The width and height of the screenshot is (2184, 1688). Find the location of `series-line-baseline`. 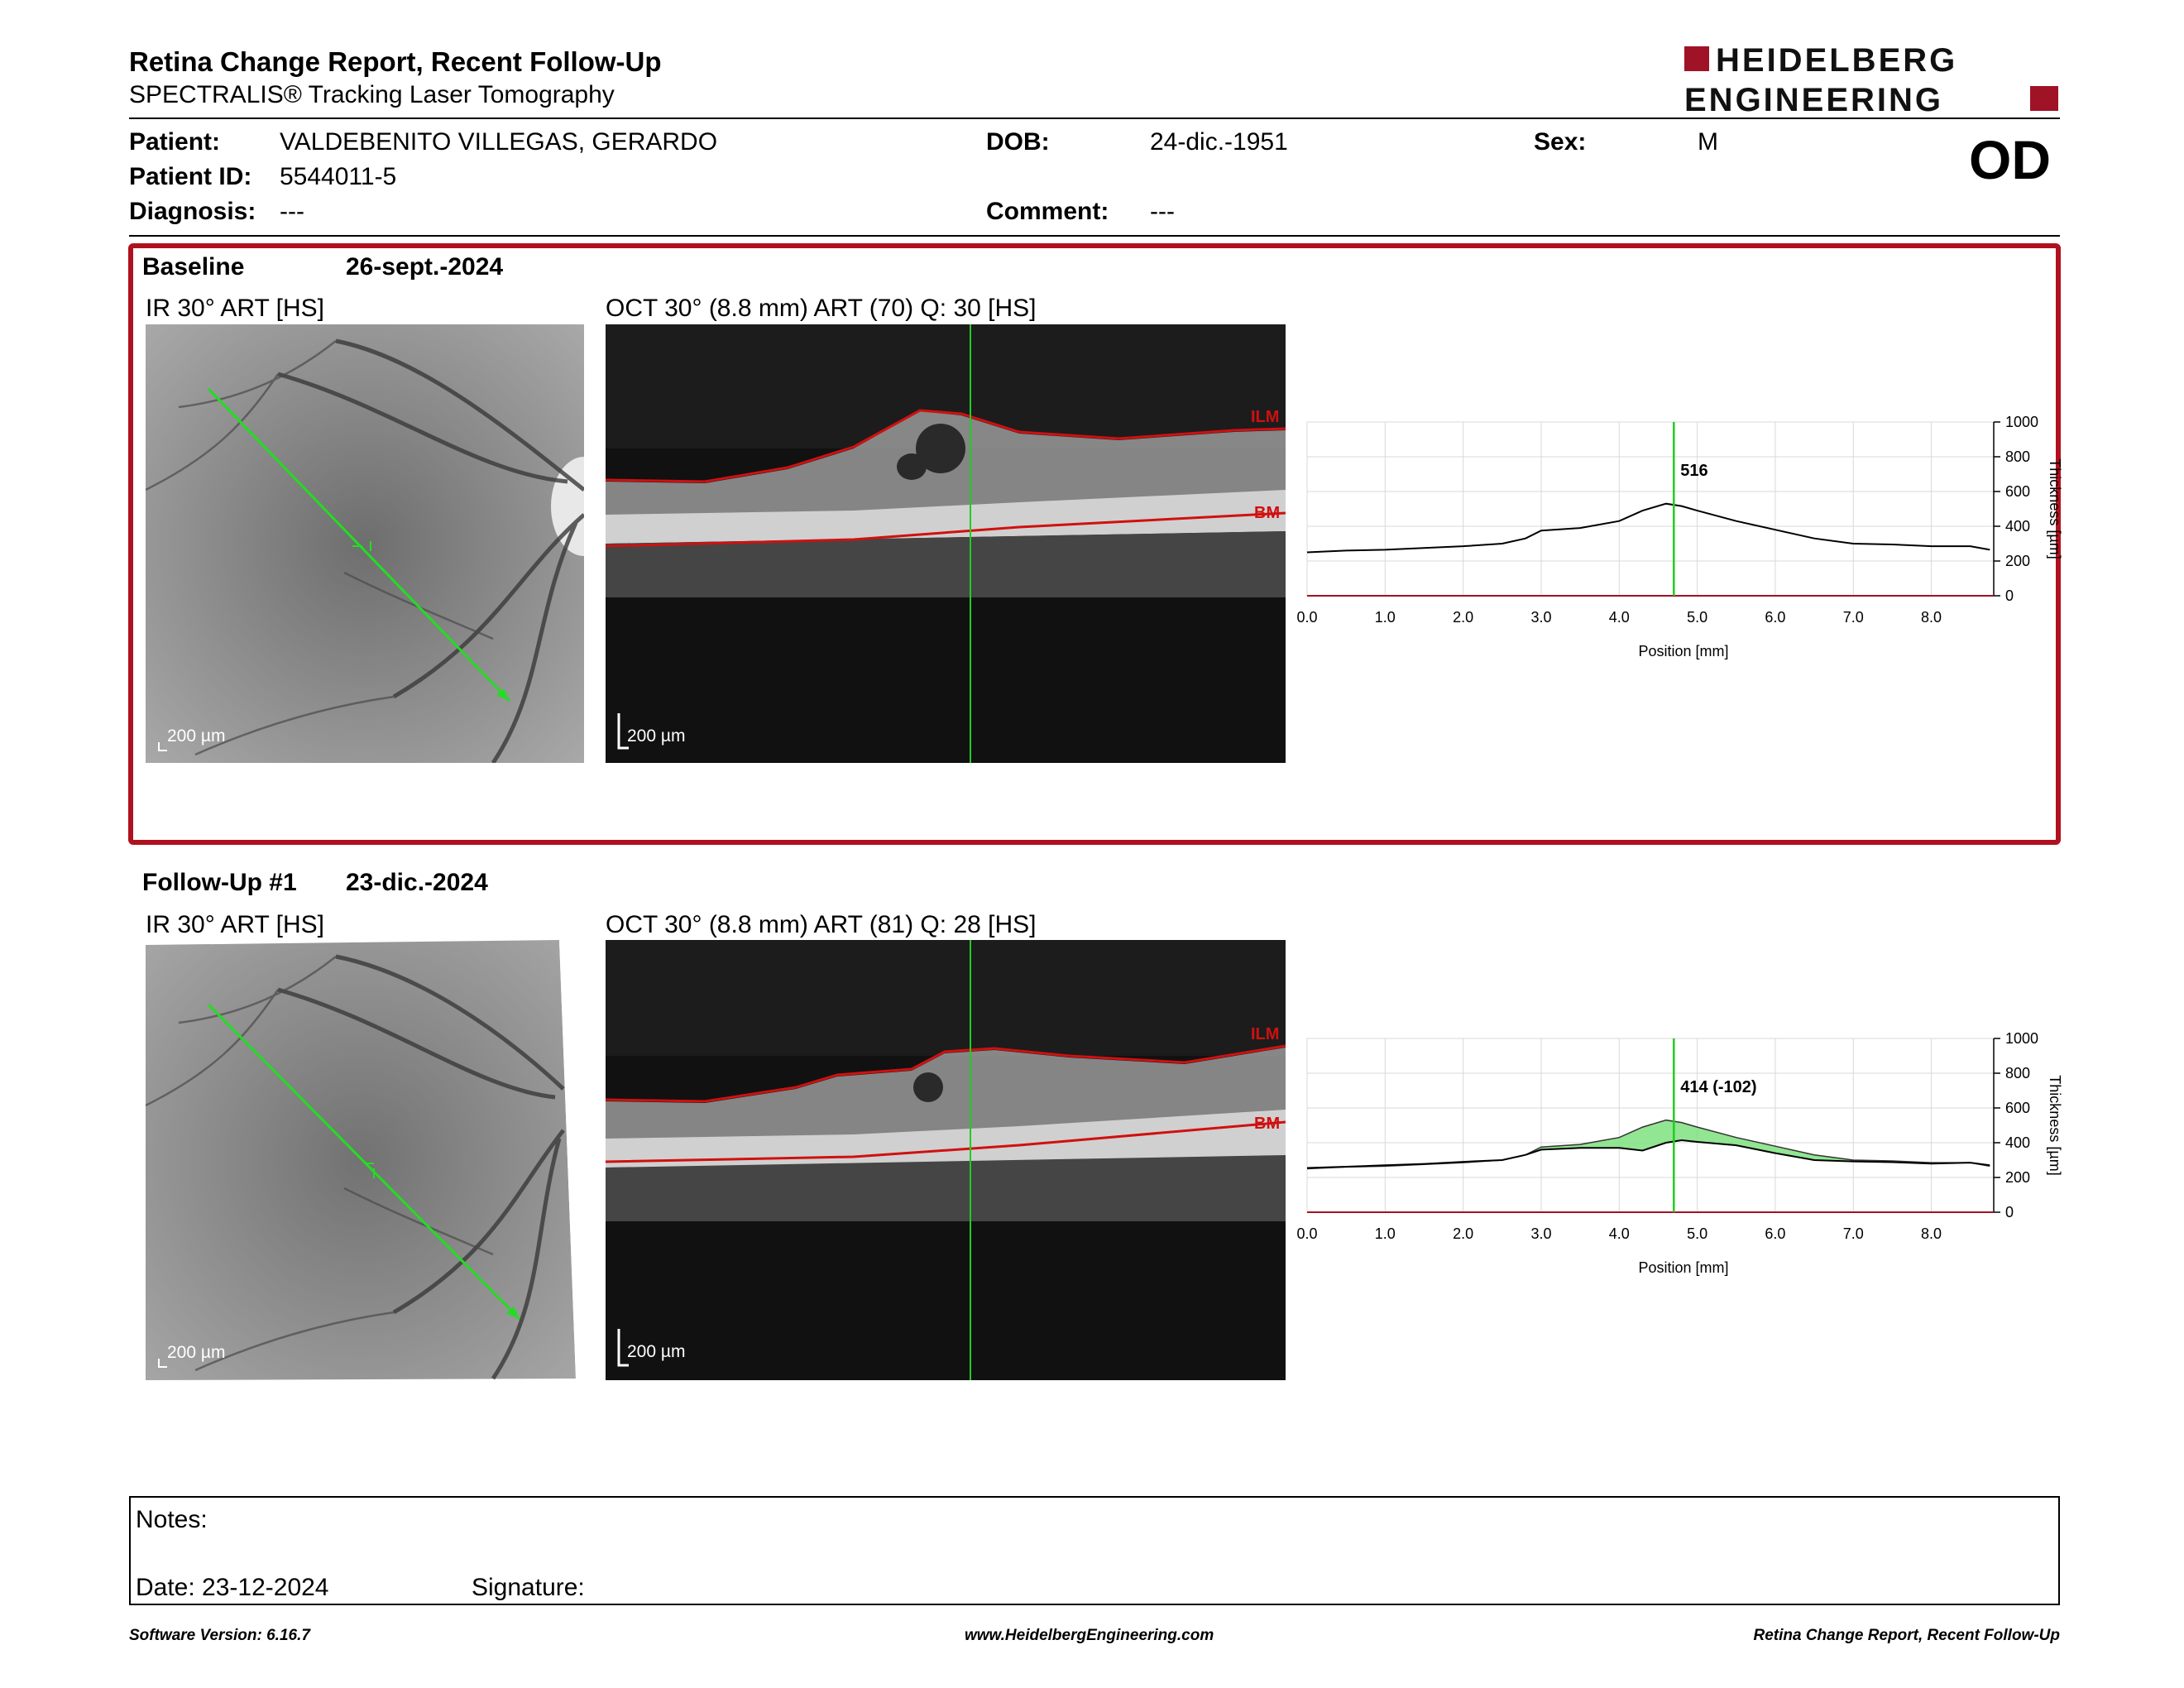

series-line-baseline is located at coordinates (1648, 528).